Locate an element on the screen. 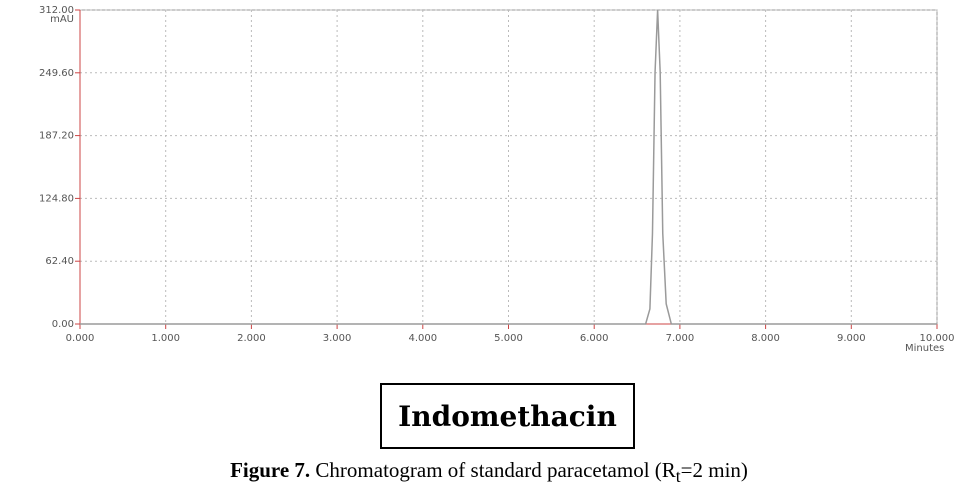 This screenshot has width=978, height=494. x-tick-label: 3.000 is located at coordinates (337, 338).